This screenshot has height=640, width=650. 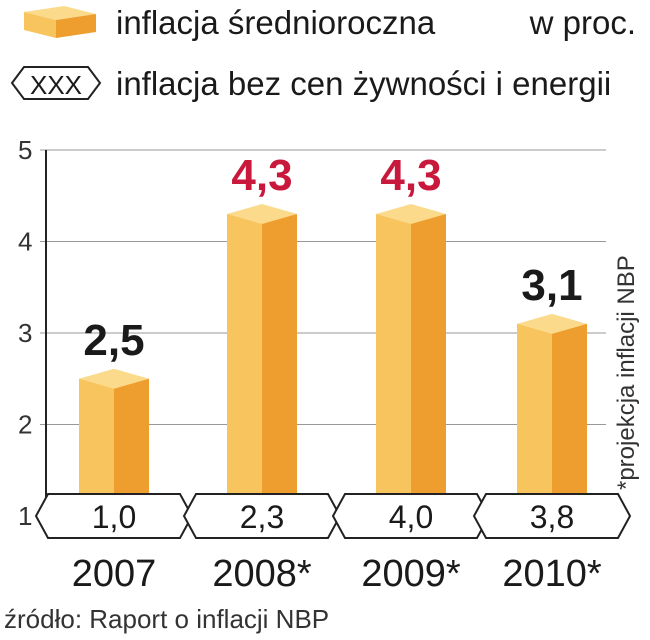 I want to click on bar-value-label-2010: 3,1, so click(x=551, y=285).